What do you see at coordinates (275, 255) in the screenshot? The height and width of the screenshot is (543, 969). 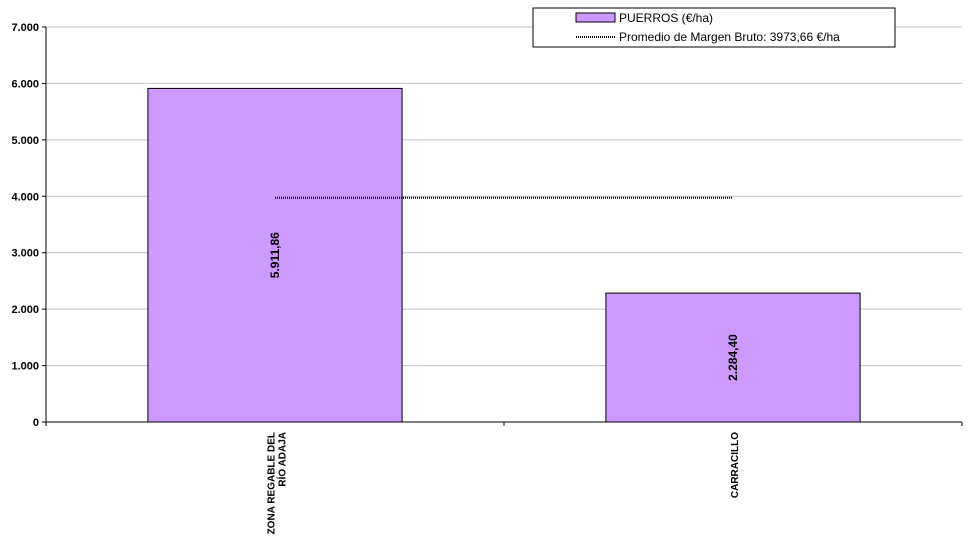 I see `data-label: 5.911,86` at bounding box center [275, 255].